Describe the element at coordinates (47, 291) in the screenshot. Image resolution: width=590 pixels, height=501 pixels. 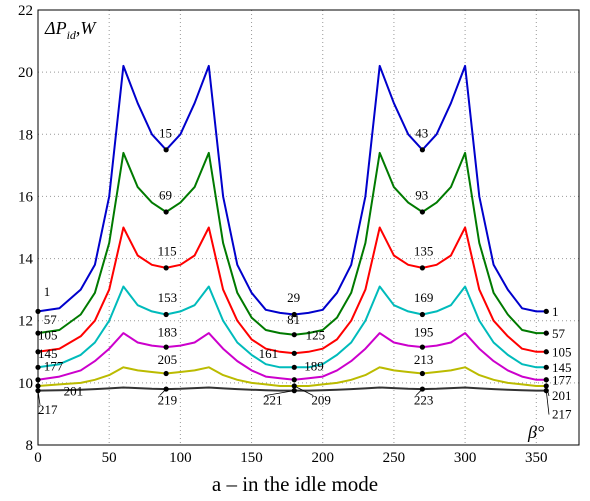
I see `point-label: 1` at that location.